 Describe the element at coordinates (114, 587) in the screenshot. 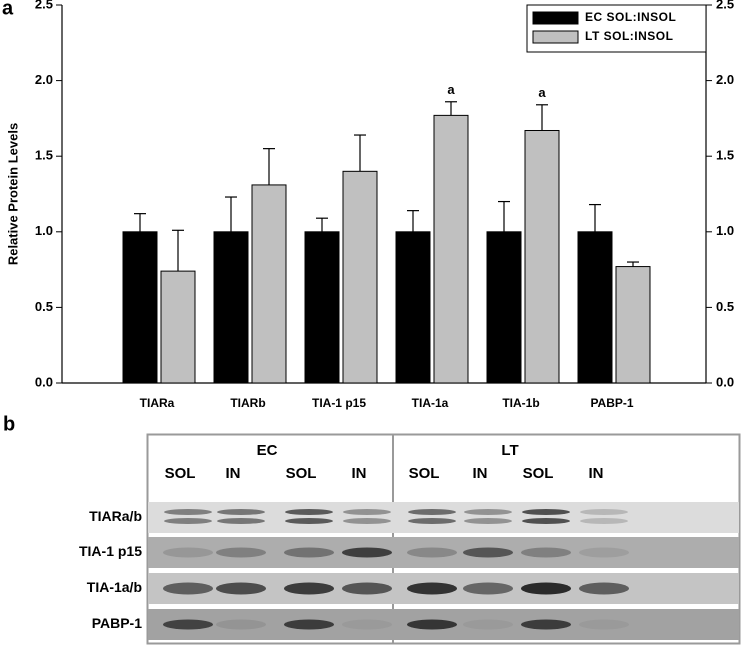

I see `row-label: TIA-1a/b` at that location.